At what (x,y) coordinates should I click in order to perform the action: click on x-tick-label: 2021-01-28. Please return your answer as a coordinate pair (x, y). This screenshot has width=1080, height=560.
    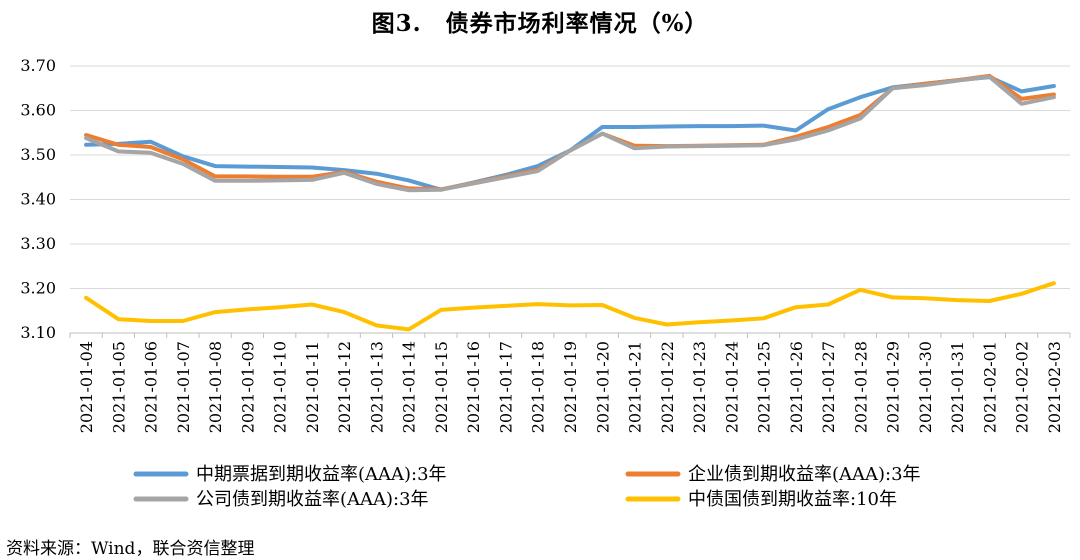
    Looking at the image, I should click on (860, 387).